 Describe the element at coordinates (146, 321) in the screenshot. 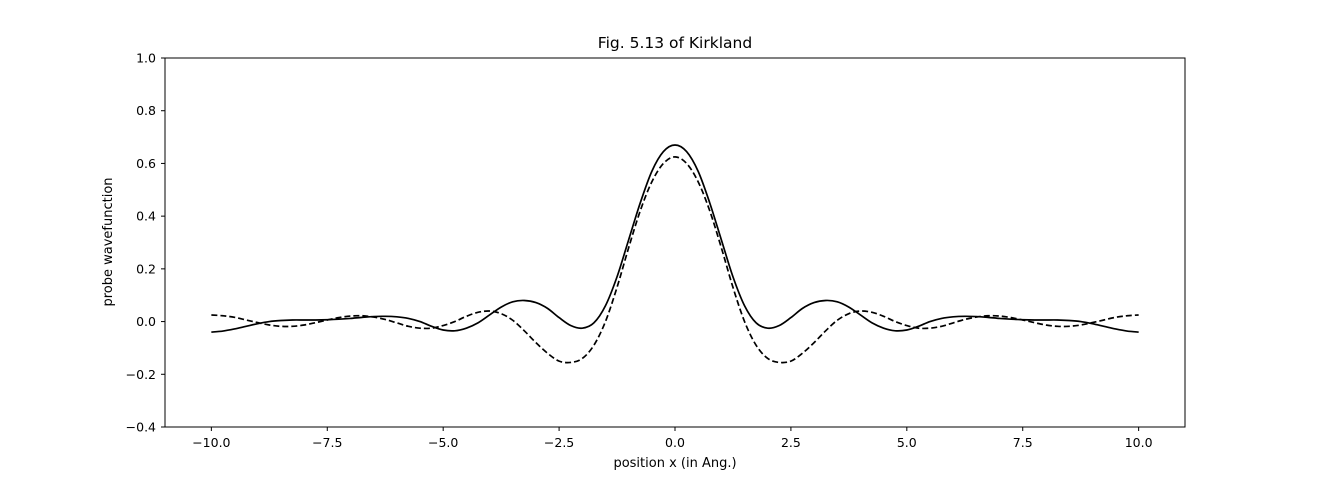

I see `y-tick-label: 0.0` at that location.